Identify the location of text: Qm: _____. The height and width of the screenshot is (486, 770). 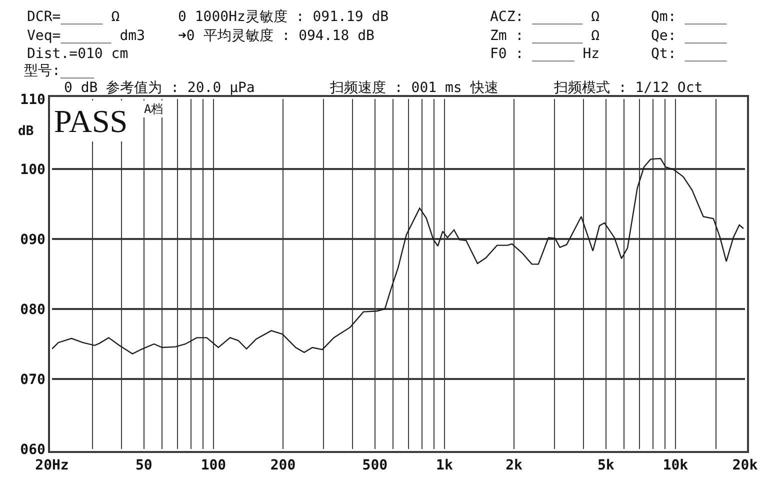
(689, 17).